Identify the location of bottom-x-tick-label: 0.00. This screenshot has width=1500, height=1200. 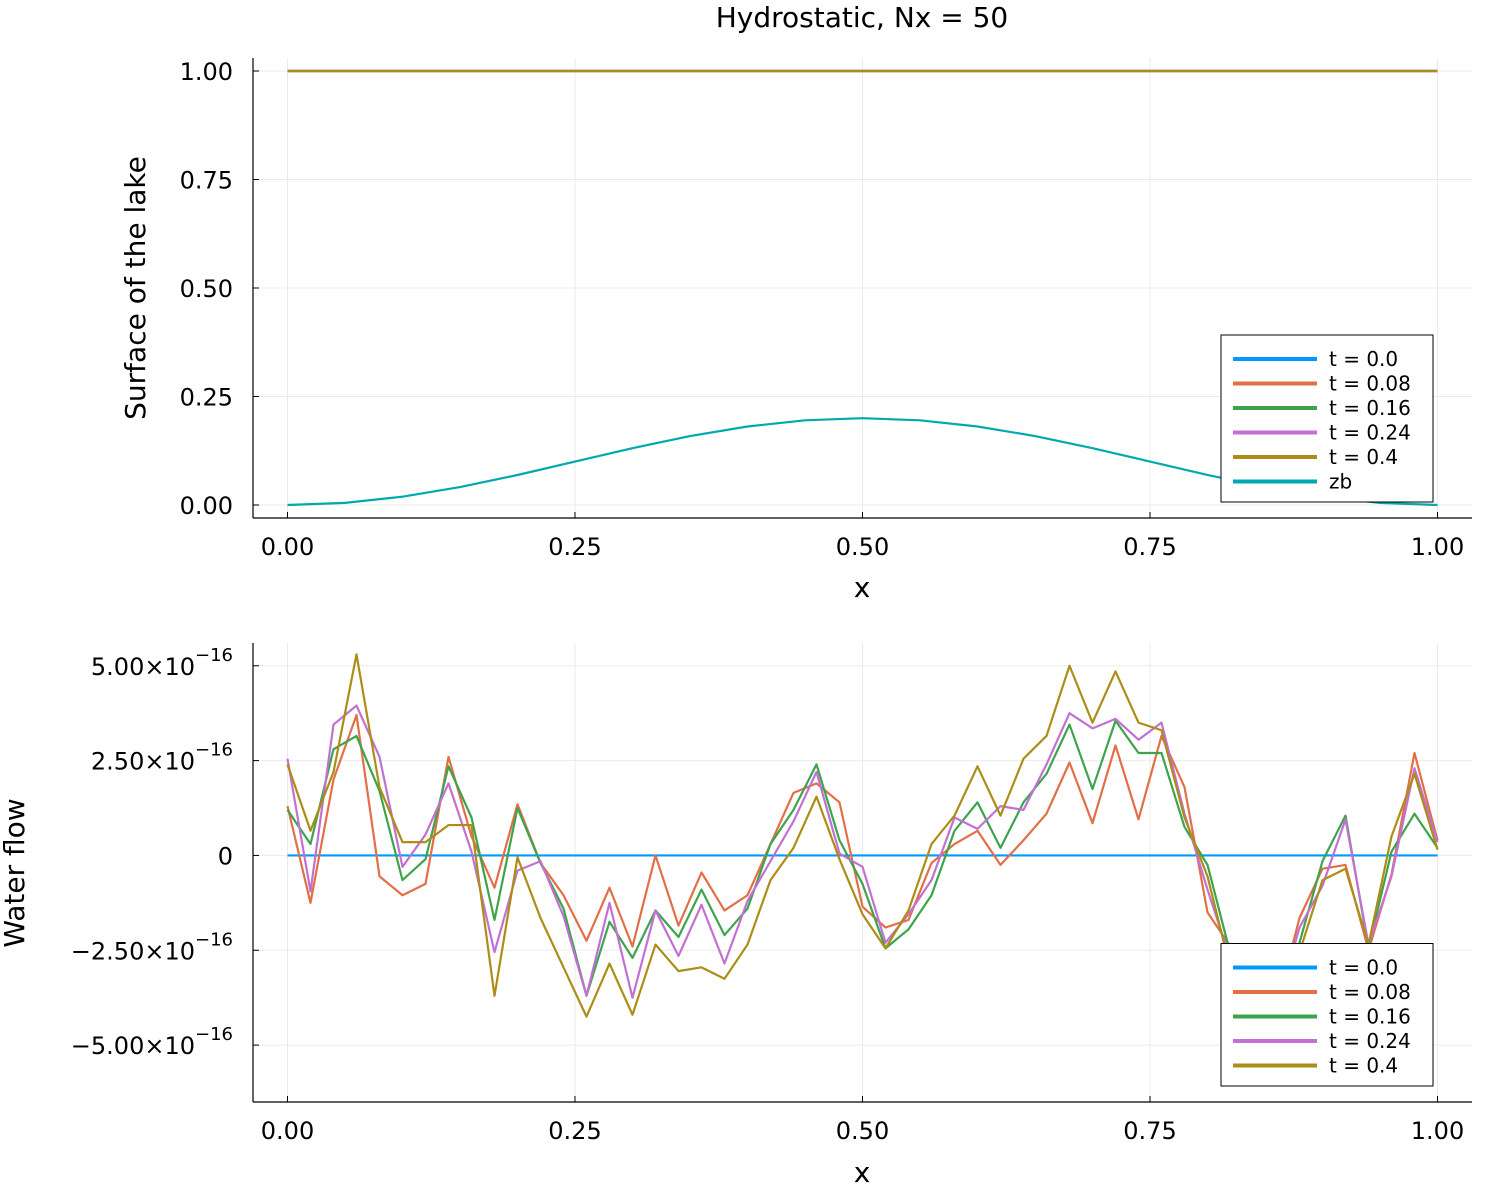
(287, 1131).